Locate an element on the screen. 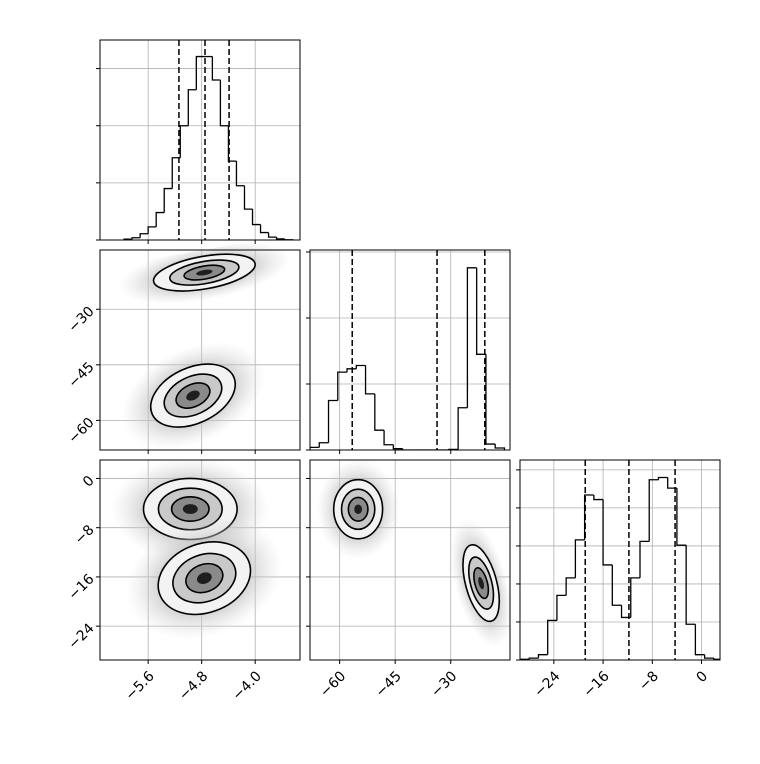 The width and height of the screenshot is (760, 764). x-tick-label: −60 is located at coordinates (333, 684).